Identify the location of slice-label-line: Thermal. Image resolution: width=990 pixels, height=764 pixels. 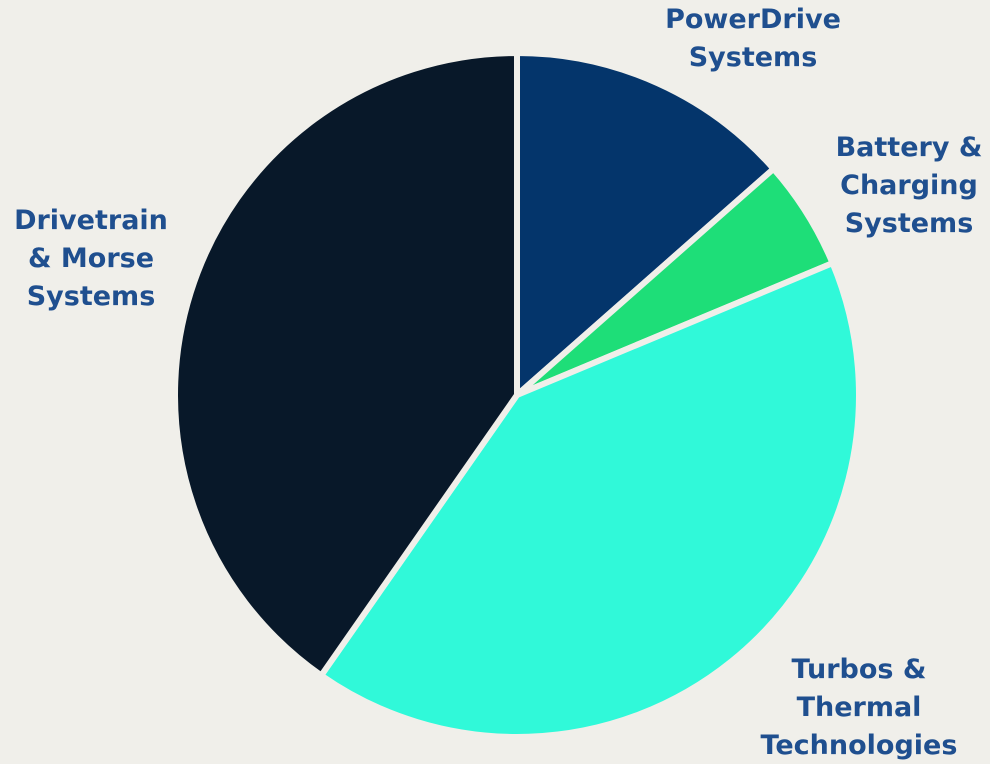
(859, 707).